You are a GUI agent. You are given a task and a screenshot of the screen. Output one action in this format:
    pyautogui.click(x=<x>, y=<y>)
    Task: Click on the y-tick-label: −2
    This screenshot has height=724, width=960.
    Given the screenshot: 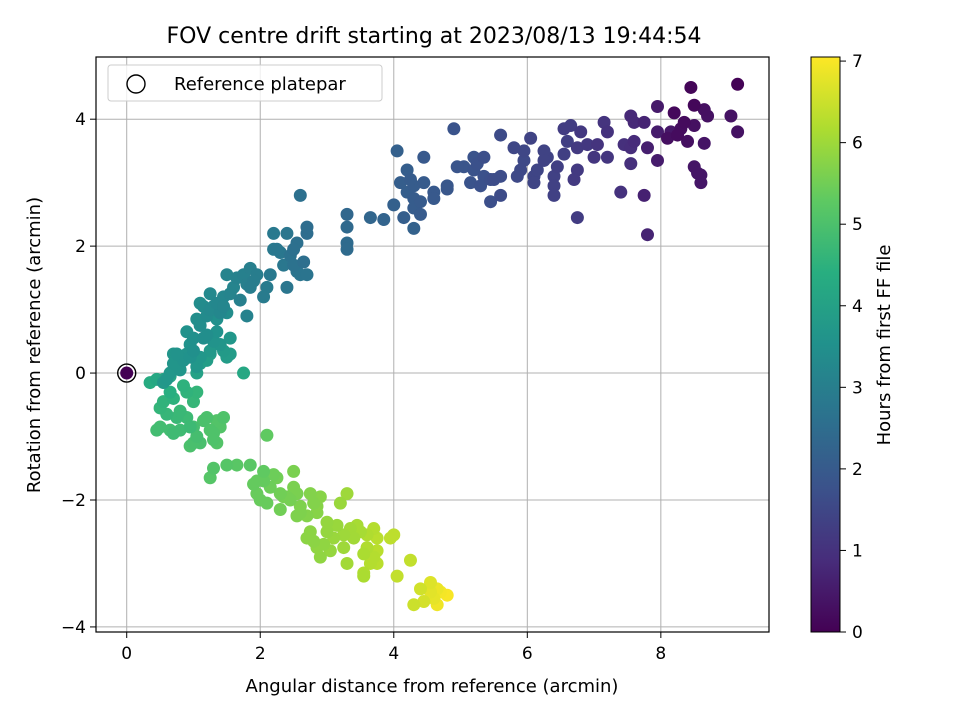 What is the action you would take?
    pyautogui.click(x=73, y=501)
    